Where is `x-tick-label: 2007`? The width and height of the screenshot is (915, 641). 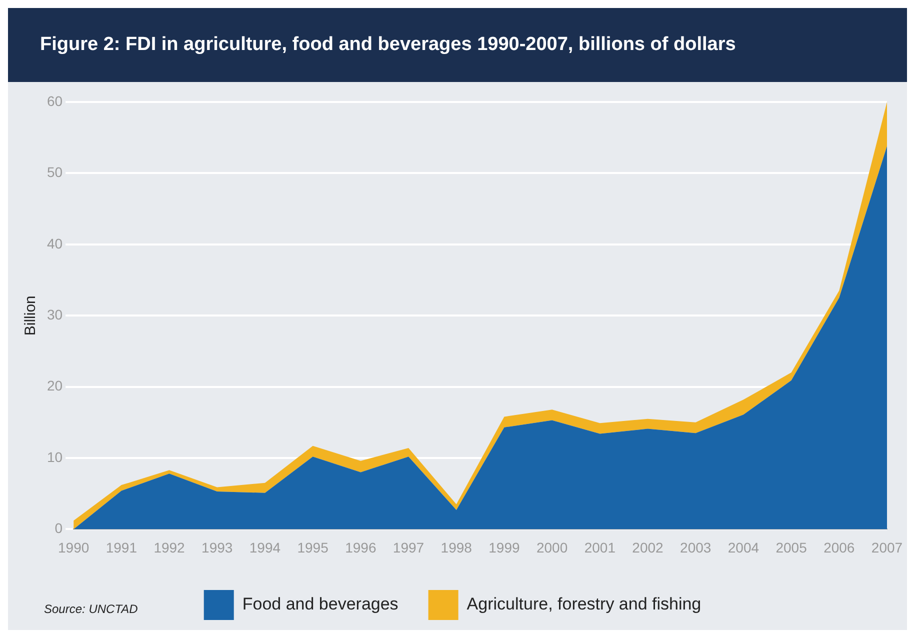
x-tick-label: 2007 is located at coordinates (887, 547).